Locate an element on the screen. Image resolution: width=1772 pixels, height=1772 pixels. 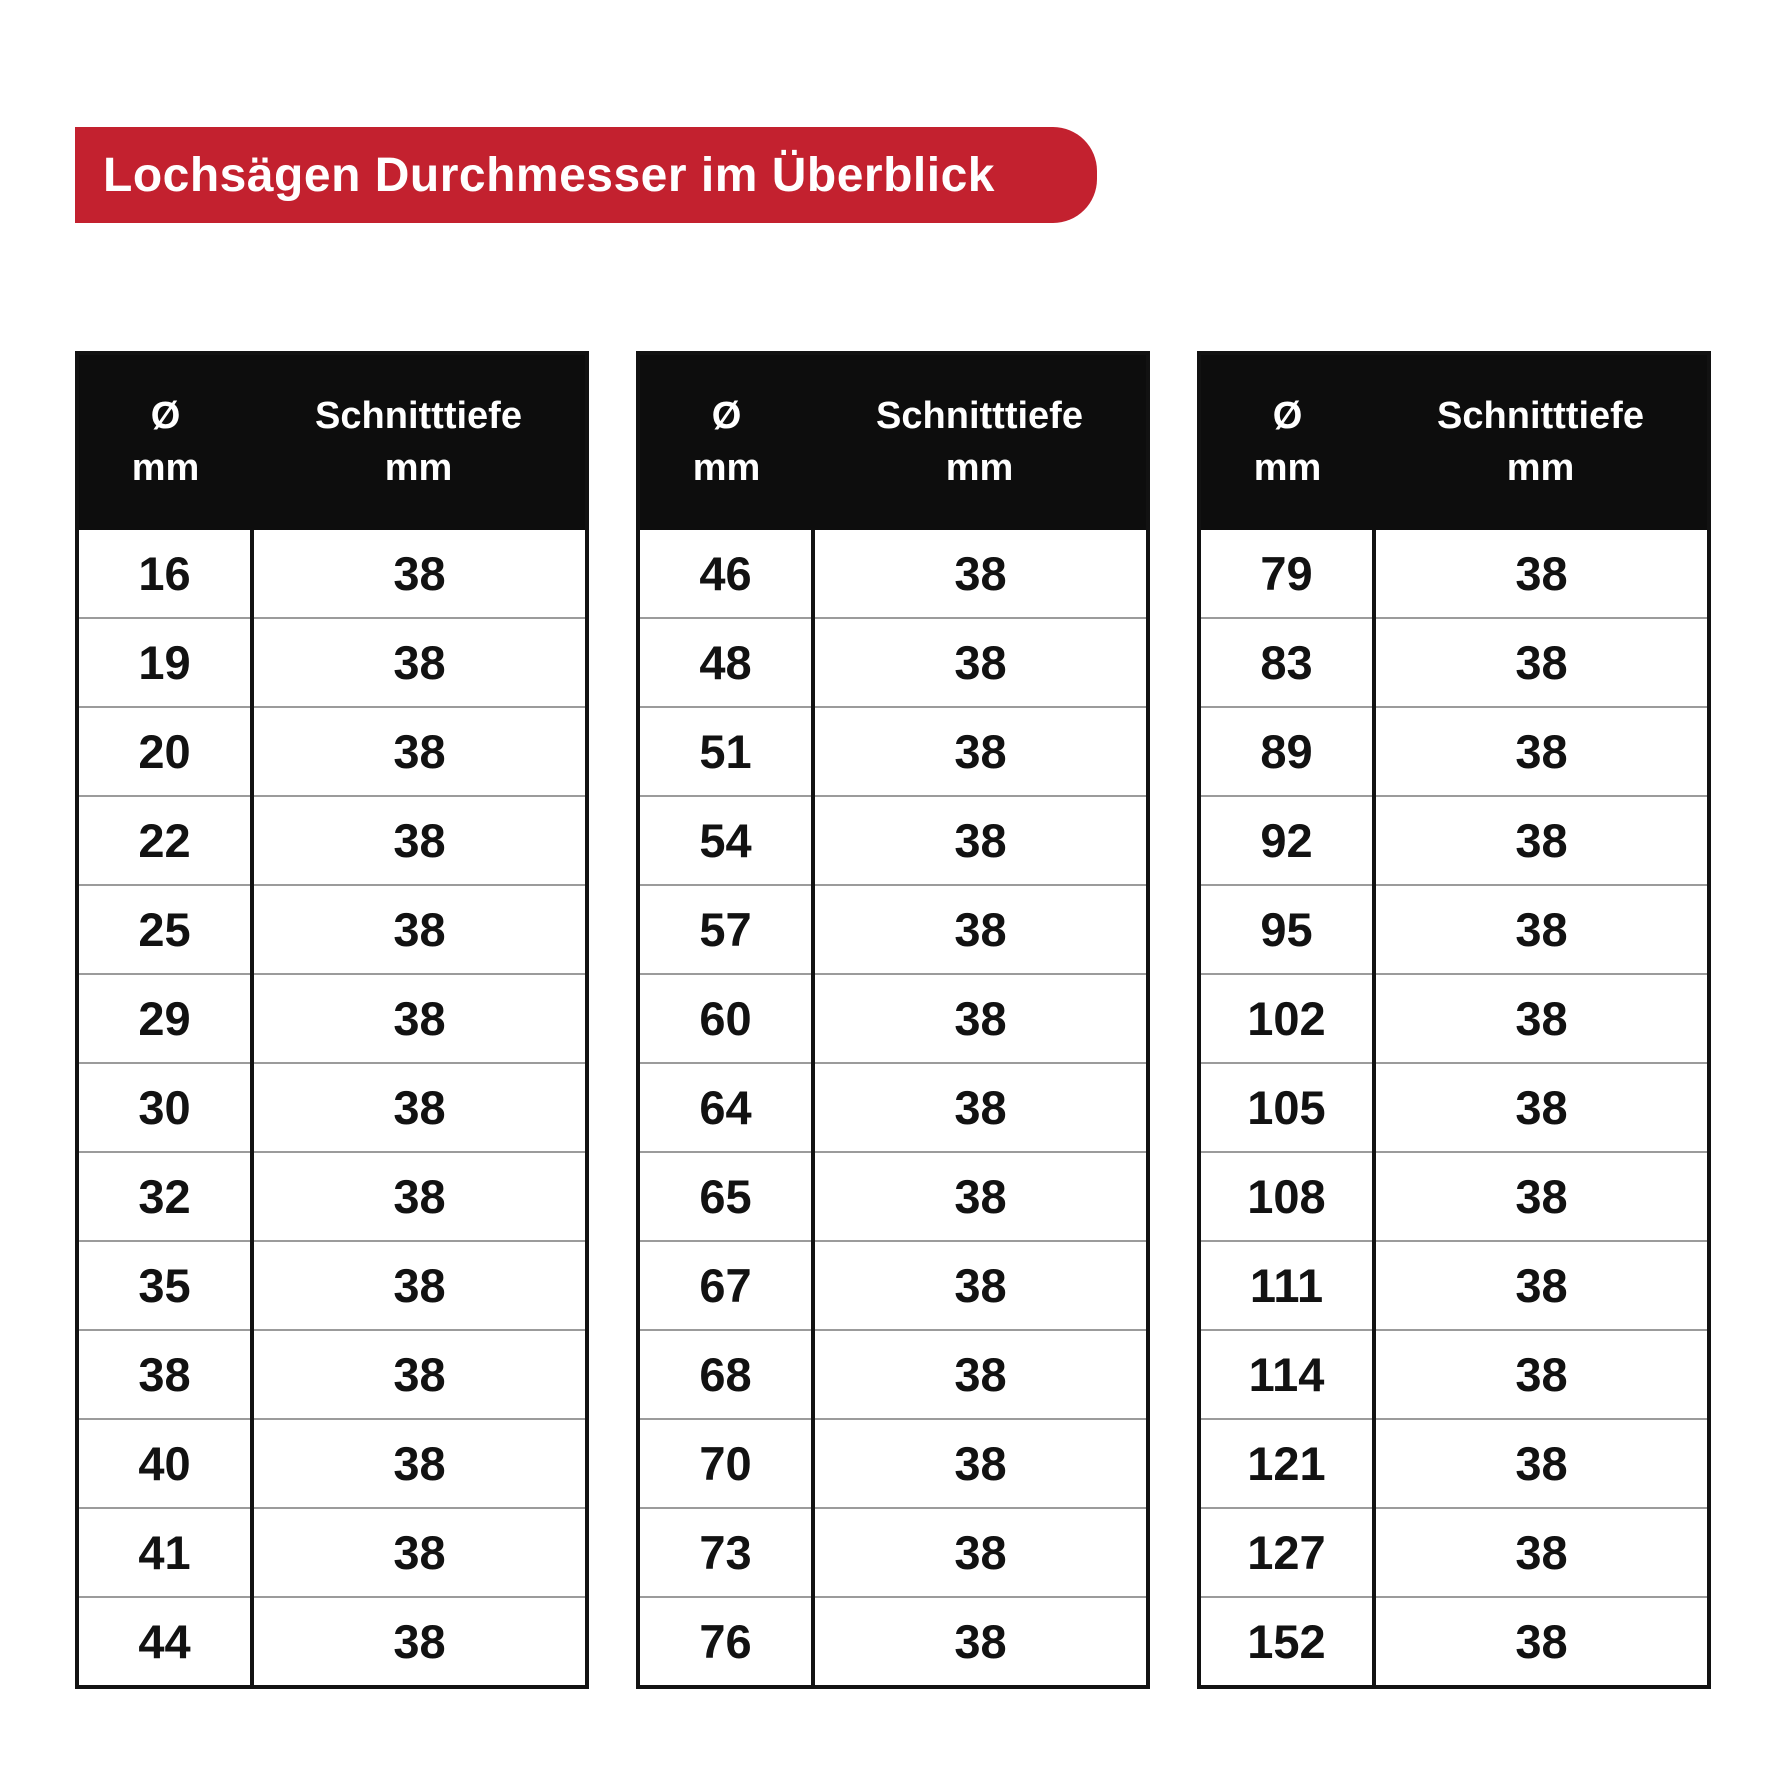
diameter-cell: 54 is located at coordinates (726, 840).